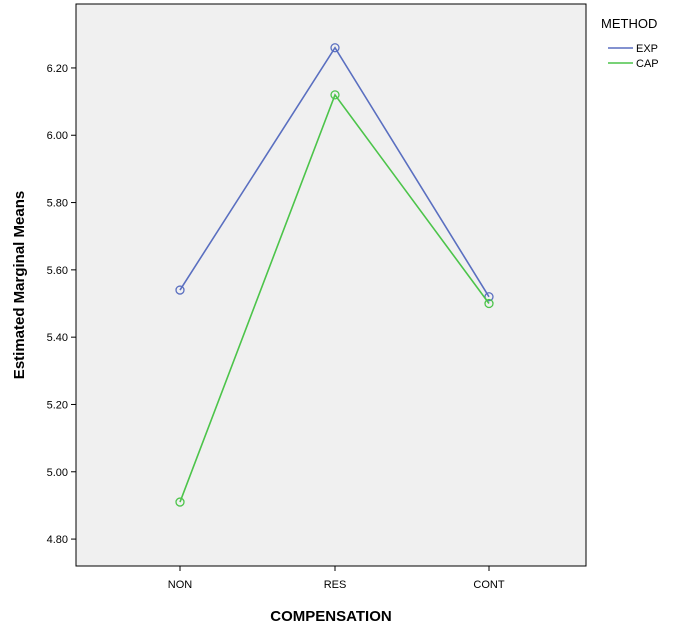 This screenshot has height=631, width=673. I want to click on y-axis-label: Estimated Marginal Means, so click(19, 285).